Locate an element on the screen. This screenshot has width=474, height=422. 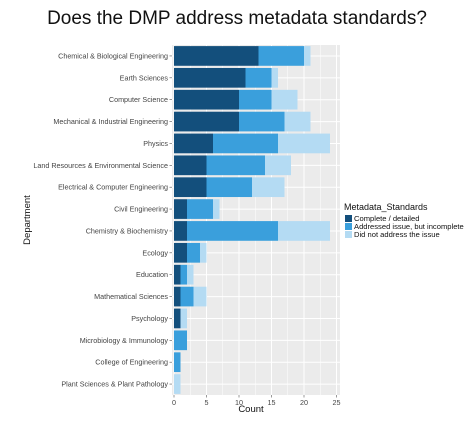
y-tick-label: Chemical & Biological Engineering is located at coordinates (113, 55).